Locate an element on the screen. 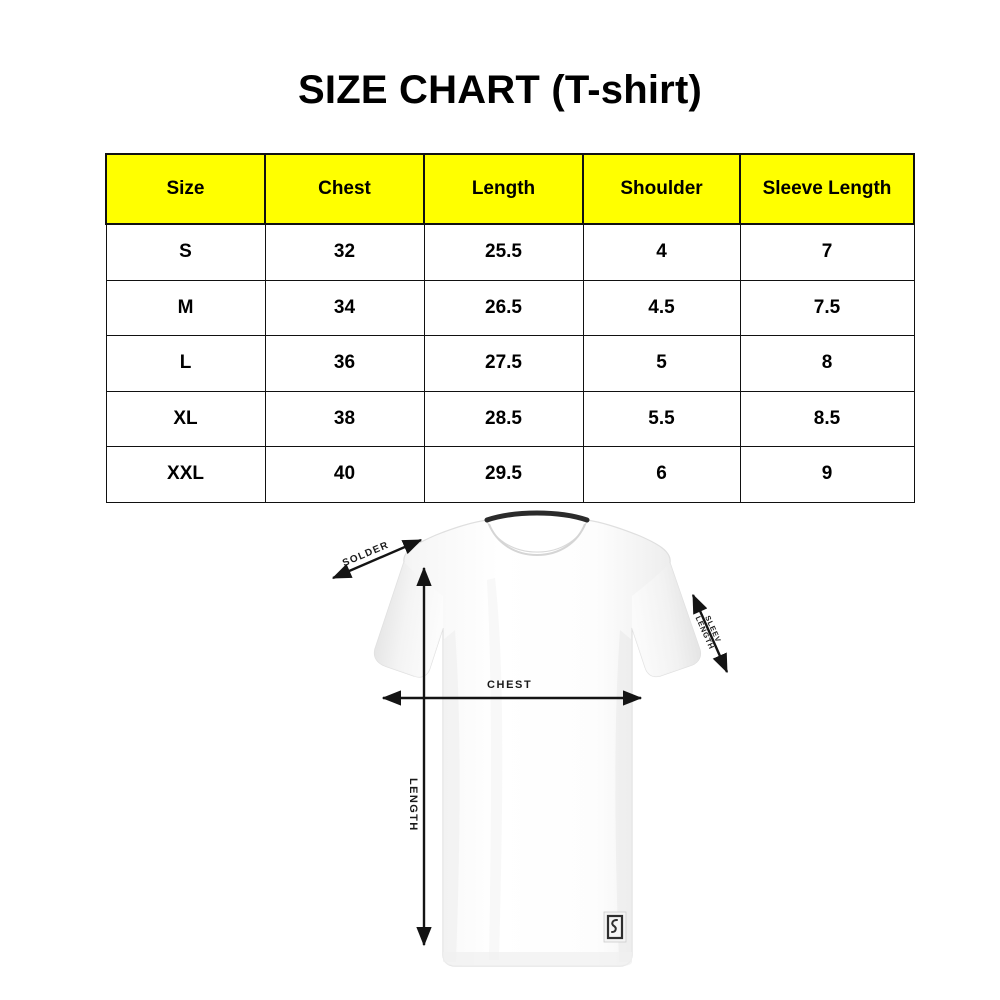 This screenshot has width=1000, height=1000. table-header-row: Size Chest Length Shoulder Sleeve Length is located at coordinates (510, 189).